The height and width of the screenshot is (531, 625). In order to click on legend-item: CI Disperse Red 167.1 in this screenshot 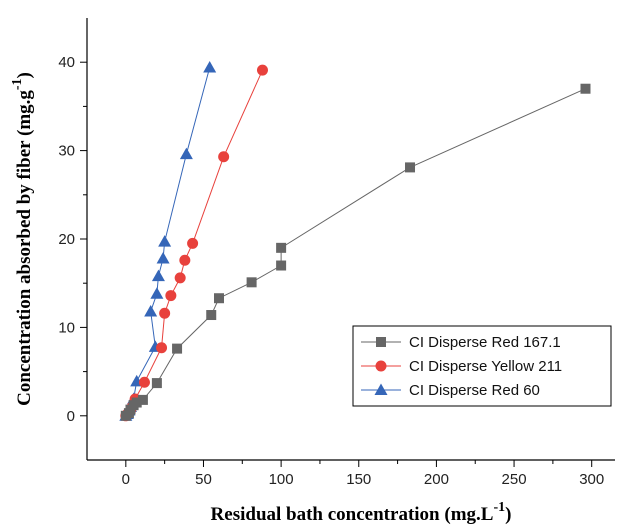, I will do `click(461, 342)`.